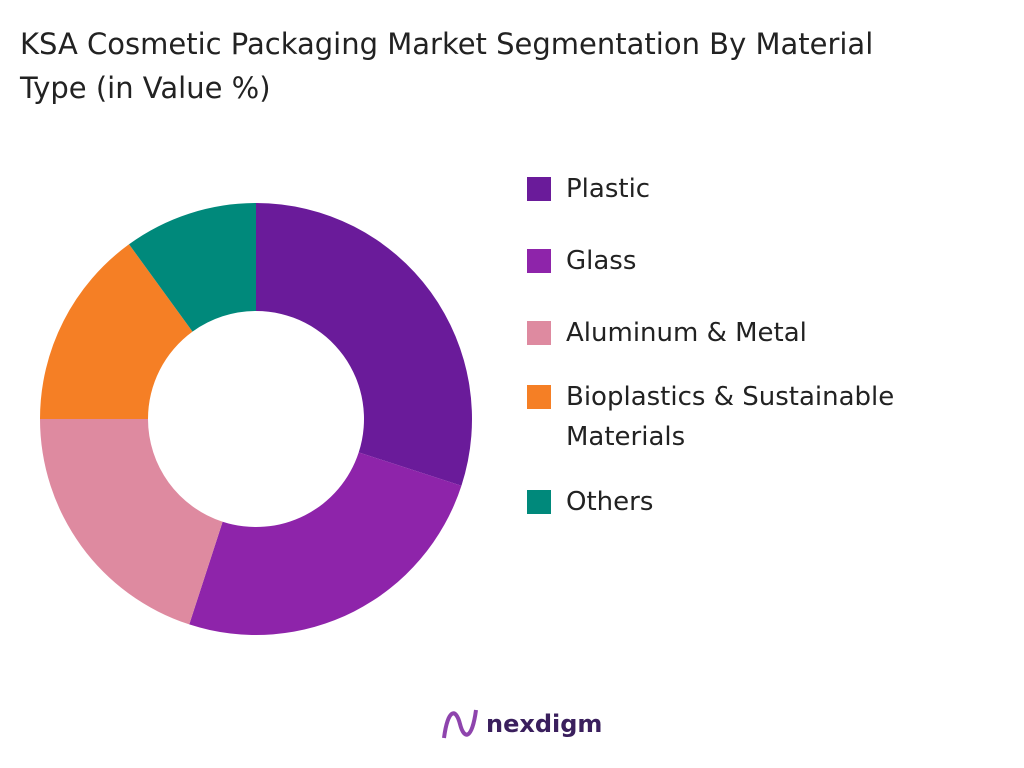  I want to click on legend-label: Aluminum & Metal, so click(686, 333).